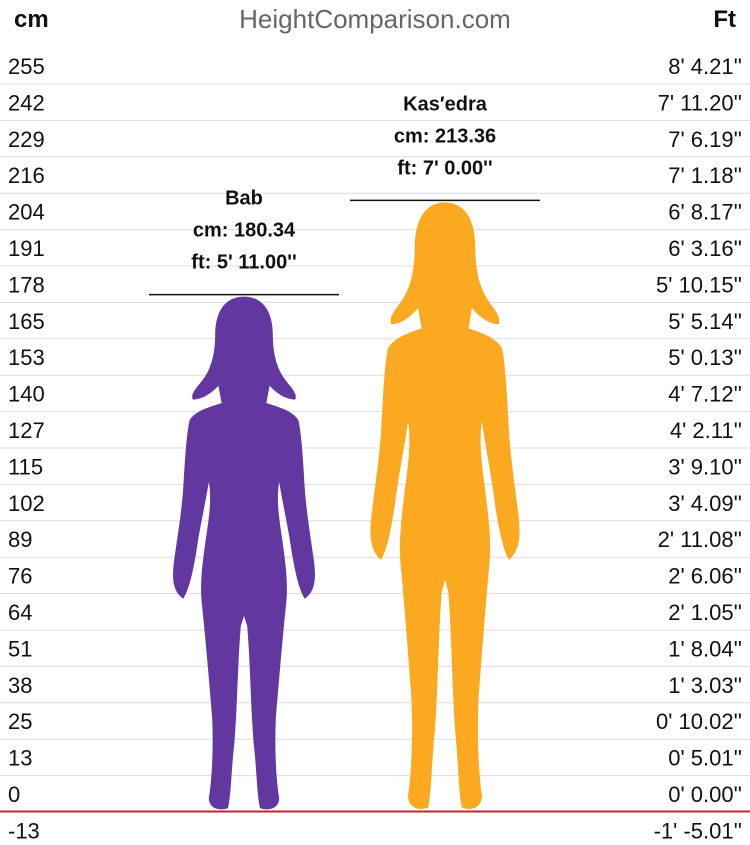 The height and width of the screenshot is (845, 750). Describe the element at coordinates (26, 394) in the screenshot. I see `cm-tick-label: 140` at that location.